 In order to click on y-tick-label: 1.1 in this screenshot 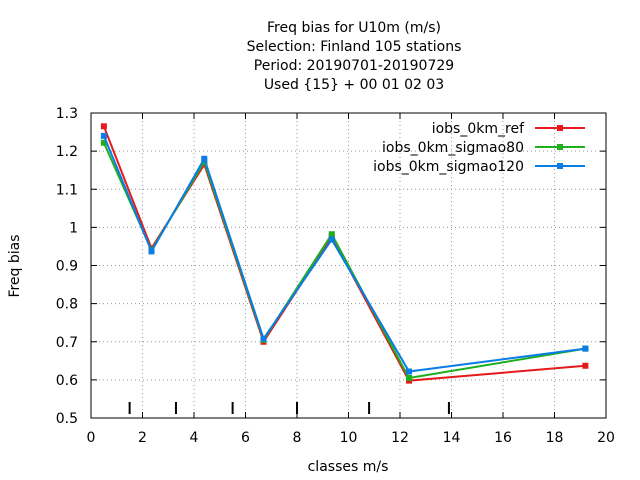, I will do `click(67, 190)`.